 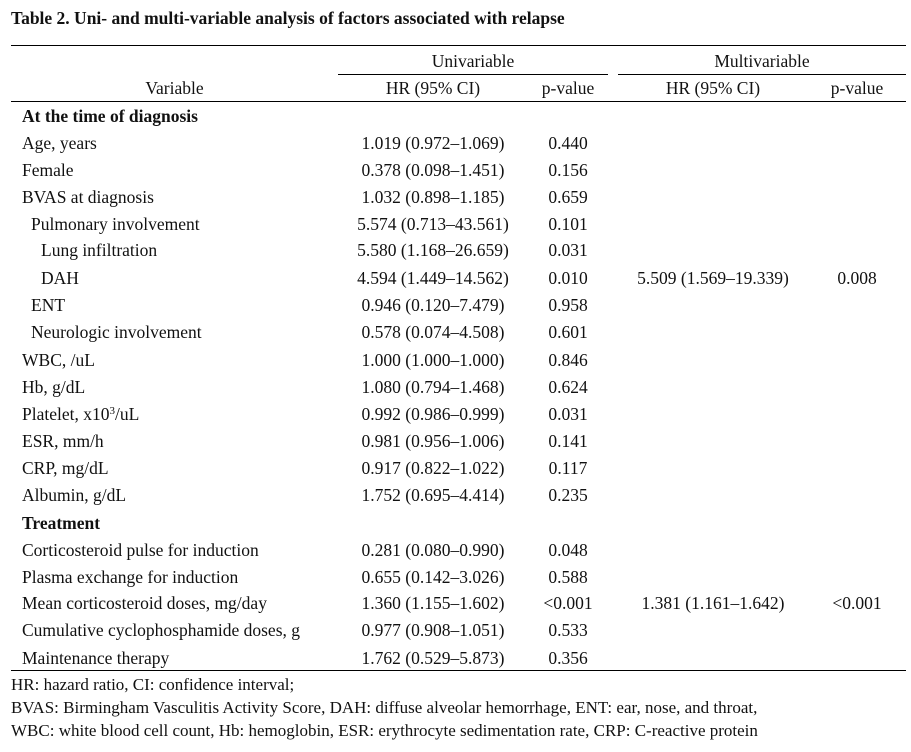 I want to click on variable-cell: Neurologic involvement, so click(x=116, y=332).